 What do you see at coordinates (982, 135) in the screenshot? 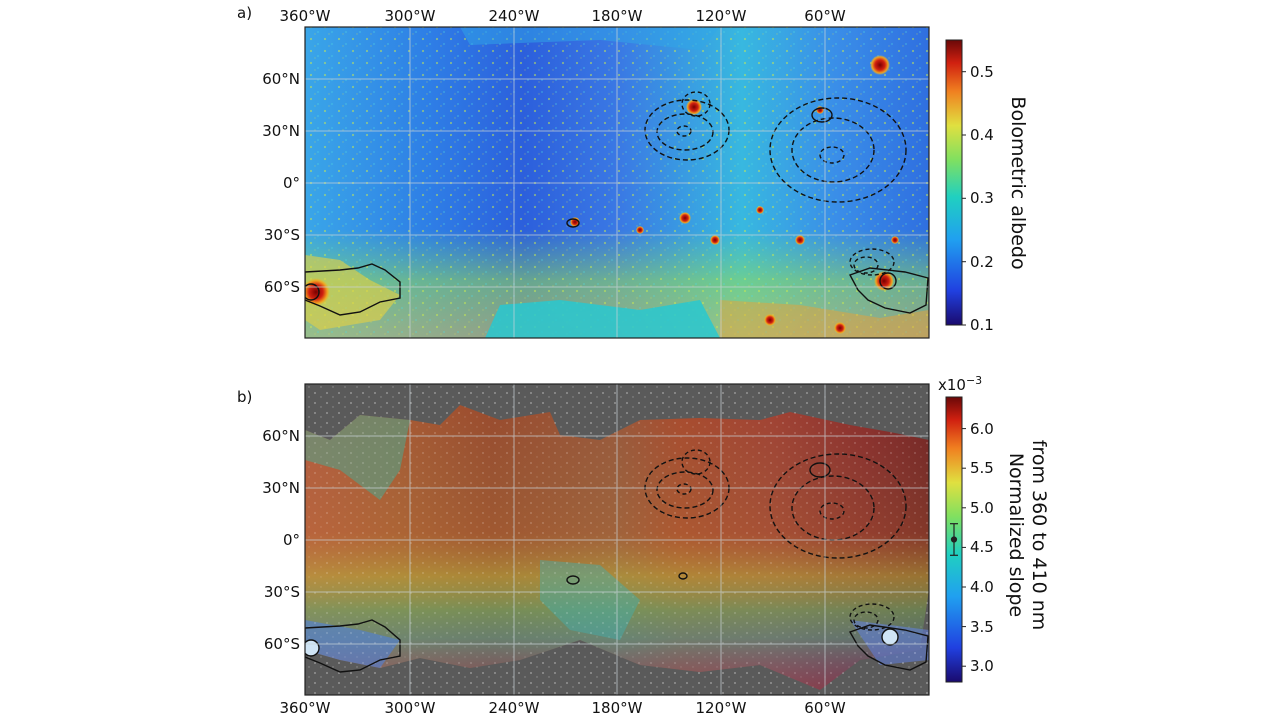
I see `colorbar-tick: 0.4` at bounding box center [982, 135].